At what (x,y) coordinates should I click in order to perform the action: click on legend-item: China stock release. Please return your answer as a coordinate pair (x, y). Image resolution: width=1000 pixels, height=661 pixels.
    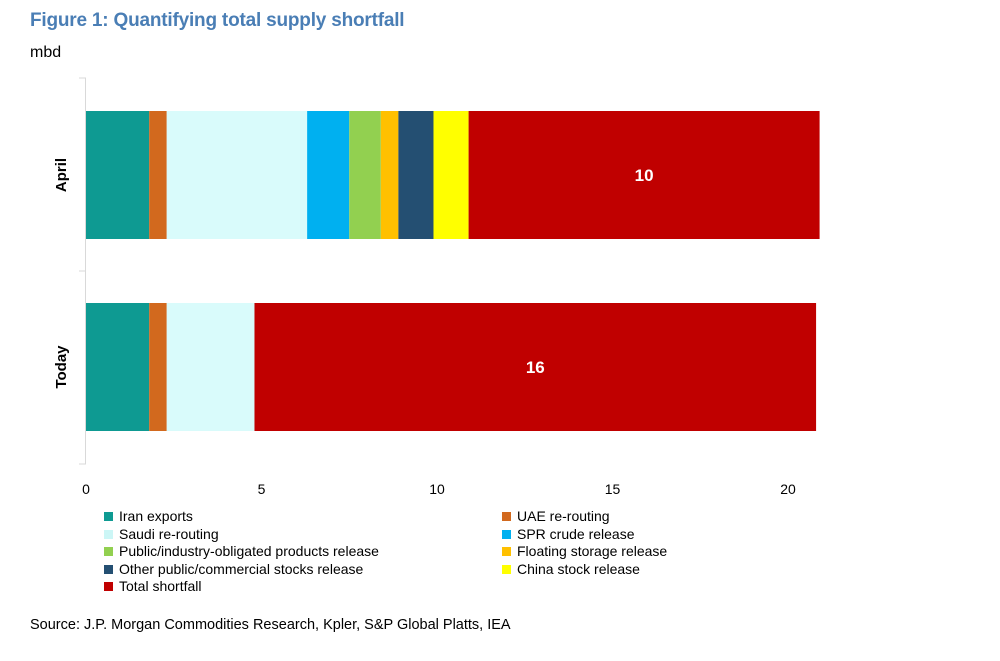
    Looking at the image, I should click on (571, 569).